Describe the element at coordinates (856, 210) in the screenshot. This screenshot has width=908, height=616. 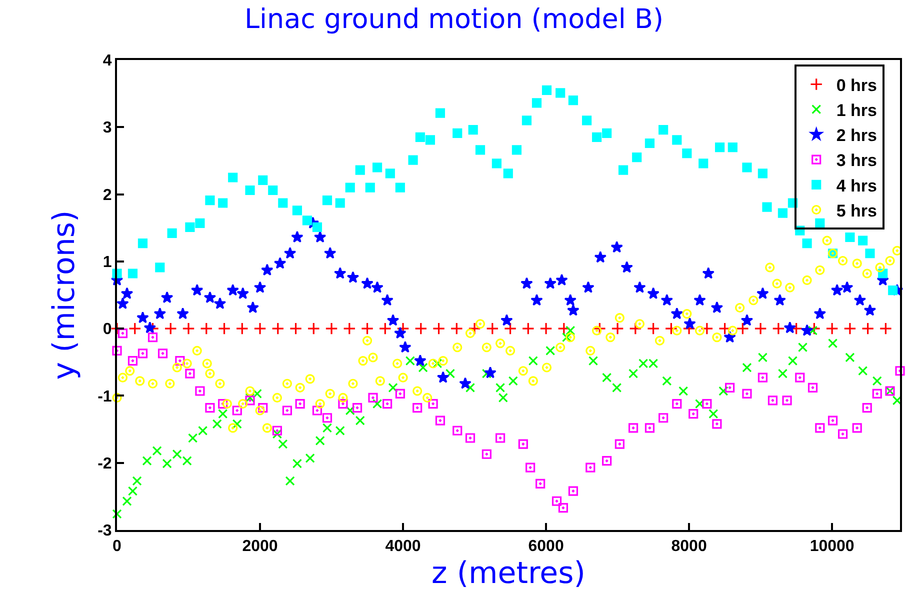
I see `legend-label: 5 hrs` at that location.